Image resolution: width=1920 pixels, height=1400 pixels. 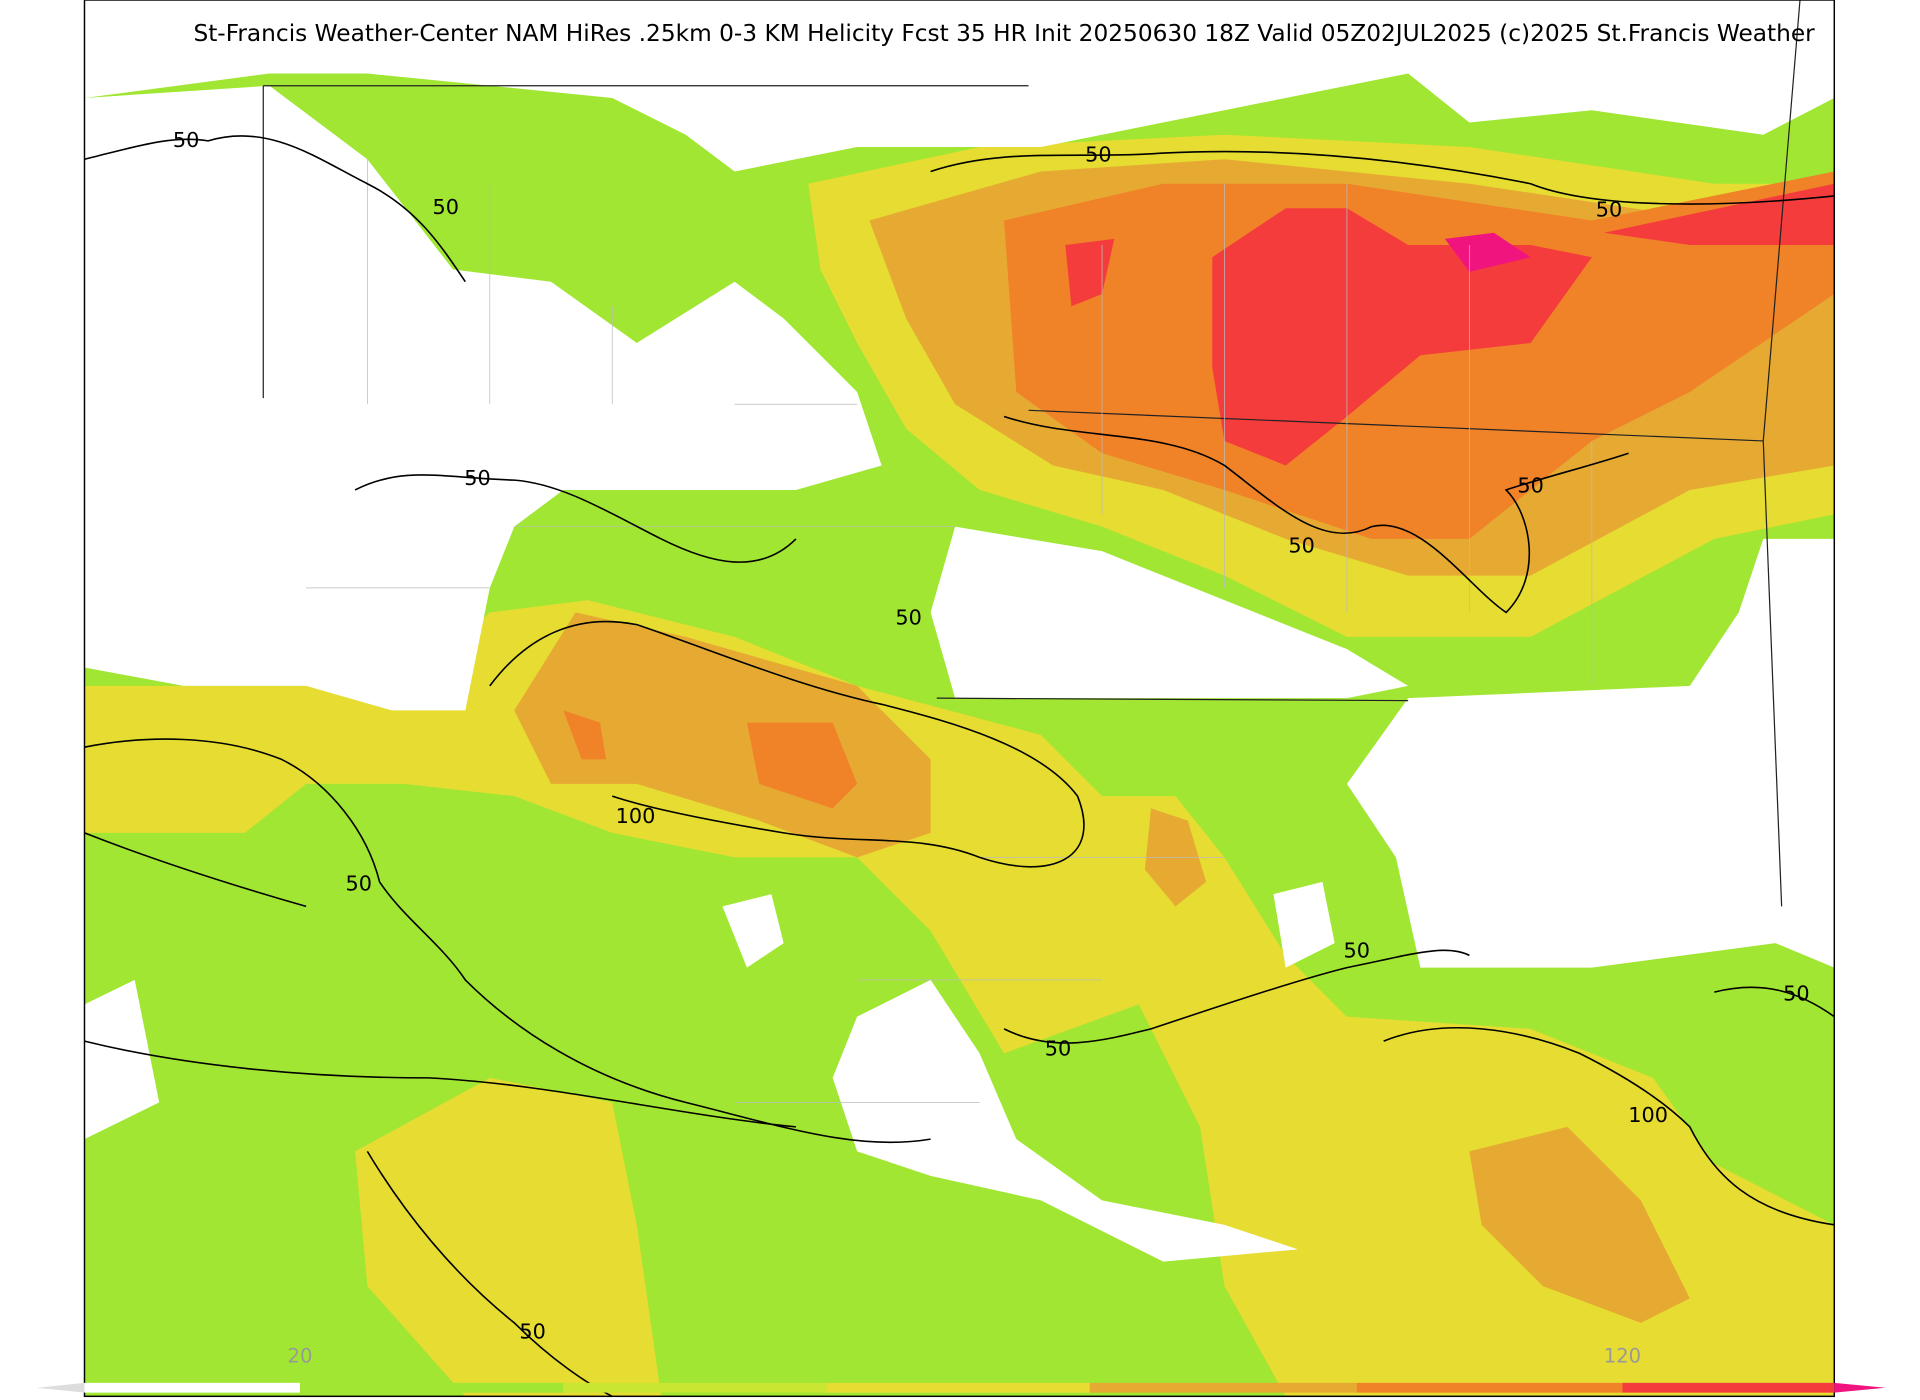 I want to click on colorbar-extend-high, so click(x=1860, y=1387).